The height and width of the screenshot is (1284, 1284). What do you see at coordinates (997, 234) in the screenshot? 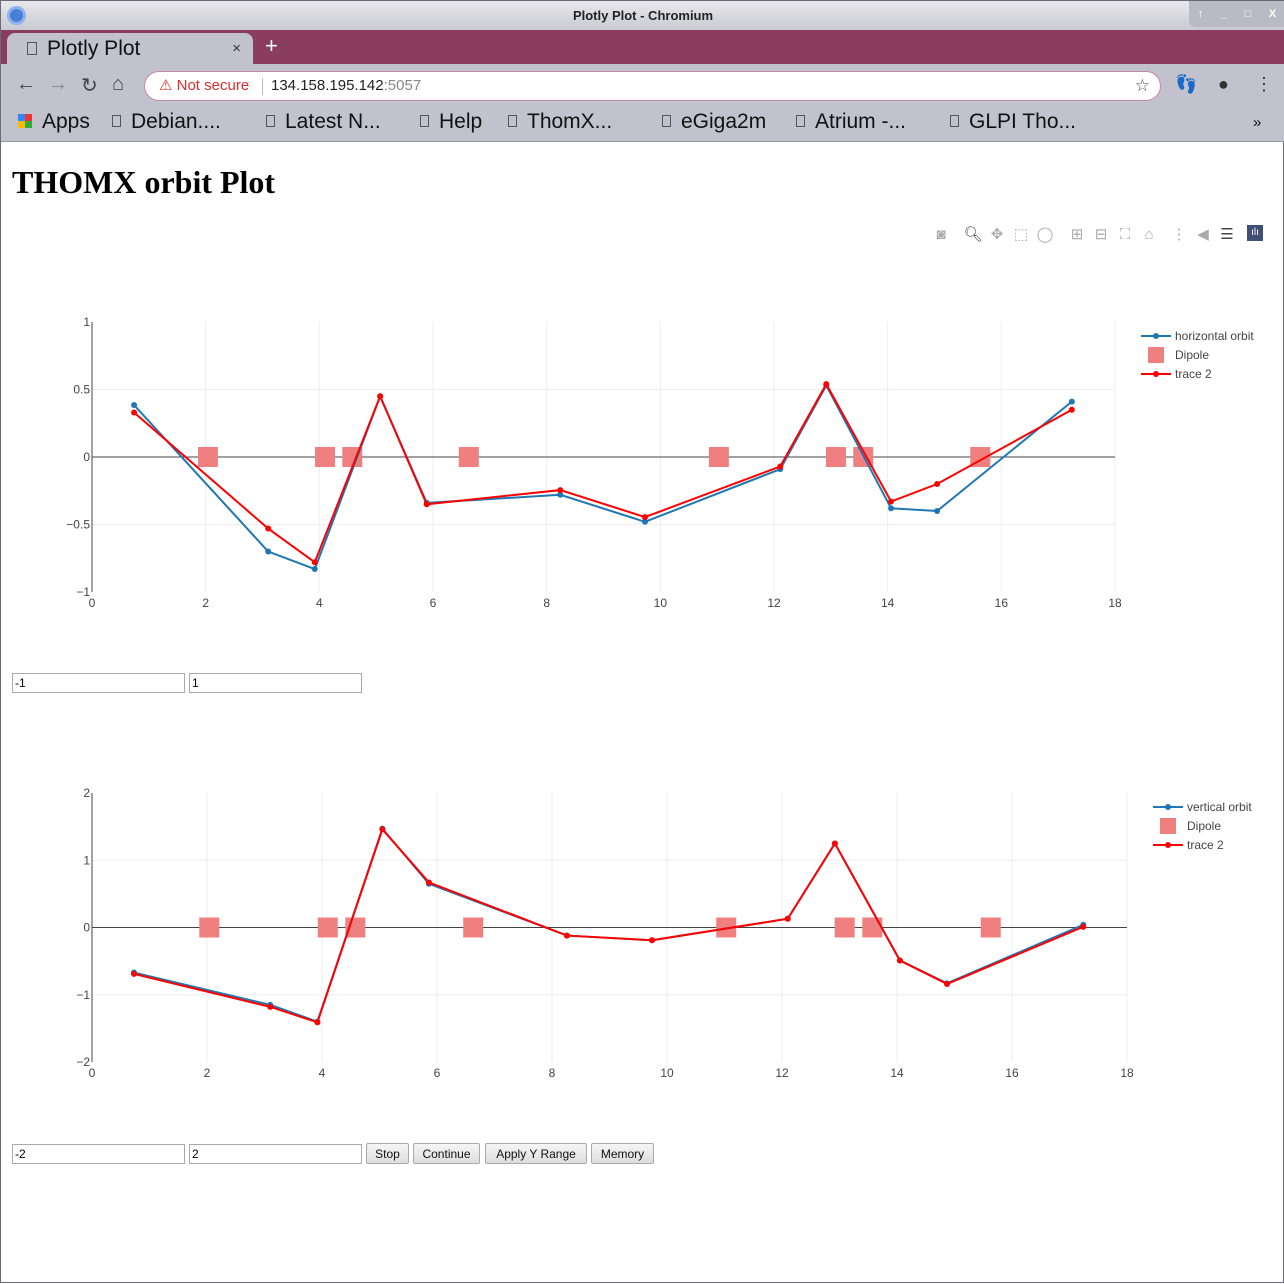
I see `pan-icon: ✥` at bounding box center [997, 234].